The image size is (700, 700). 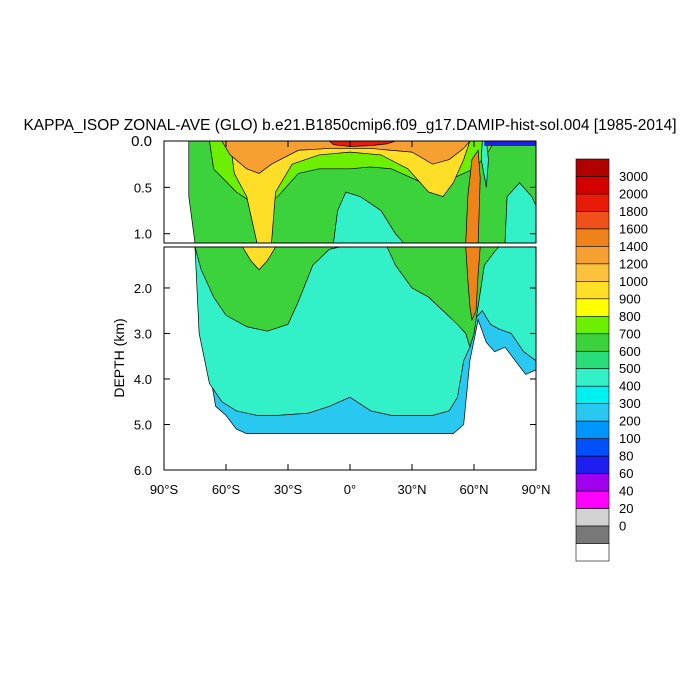 I want to click on colorbar-label: 1600, so click(x=633, y=228).